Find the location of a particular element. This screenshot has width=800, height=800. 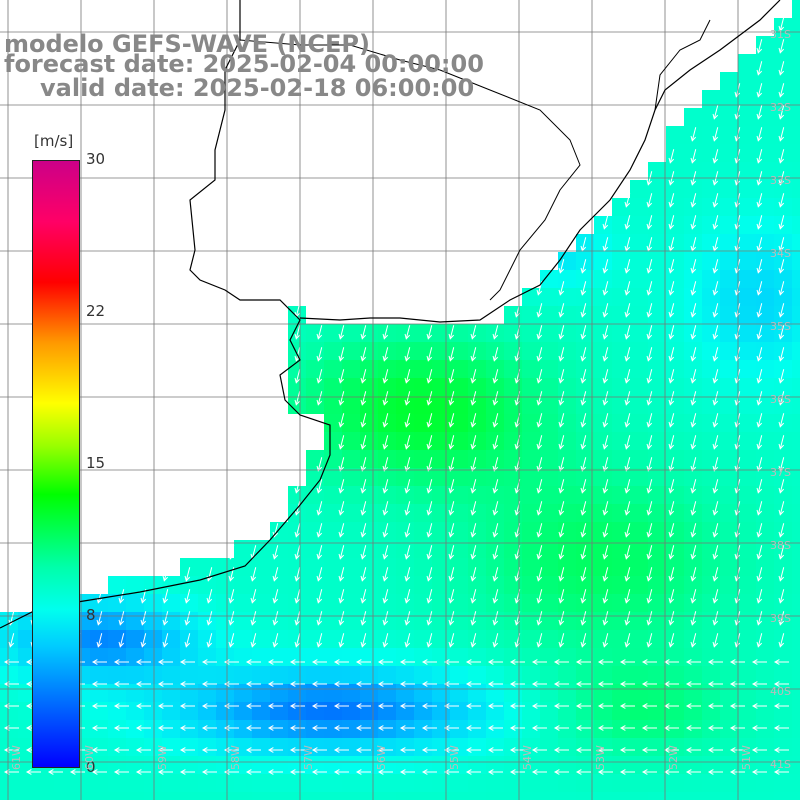

colorbar-tick-8: 8 is located at coordinates (91, 615).